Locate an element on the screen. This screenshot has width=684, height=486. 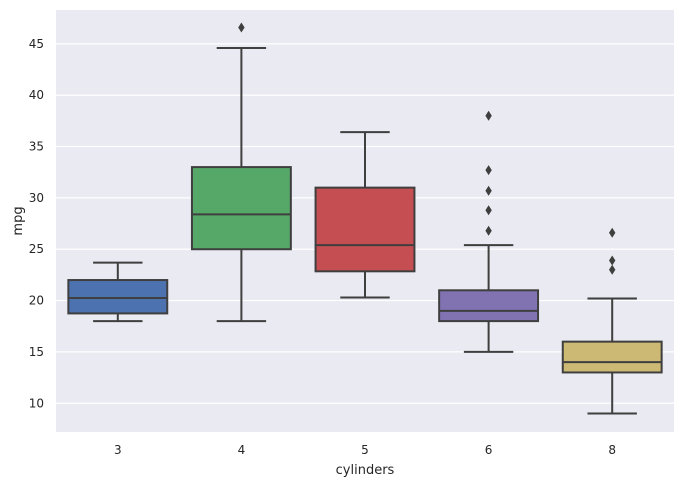
x-tick-labels: 3 4 5 6 8 is located at coordinates (365, 450).